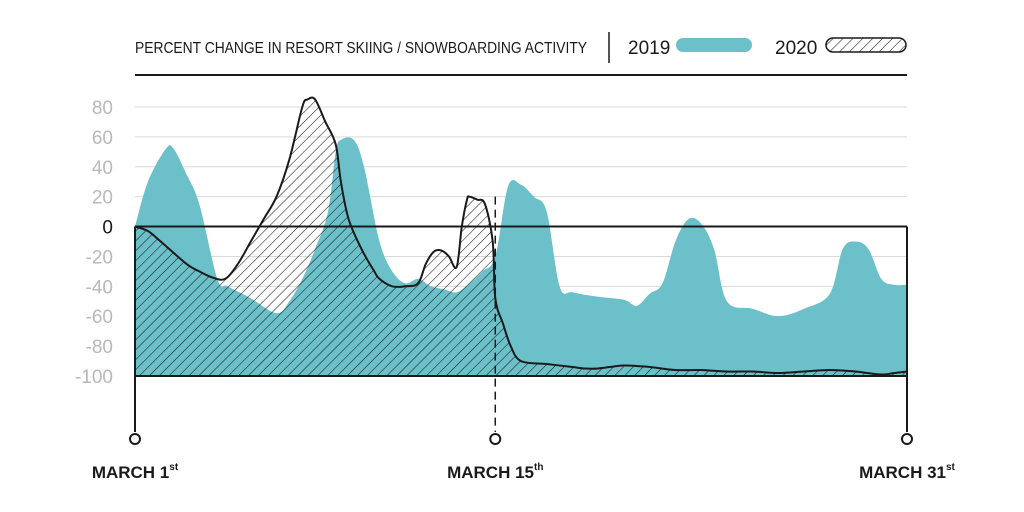  I want to click on x-axis-label: MARCH 15th, so click(495, 472).